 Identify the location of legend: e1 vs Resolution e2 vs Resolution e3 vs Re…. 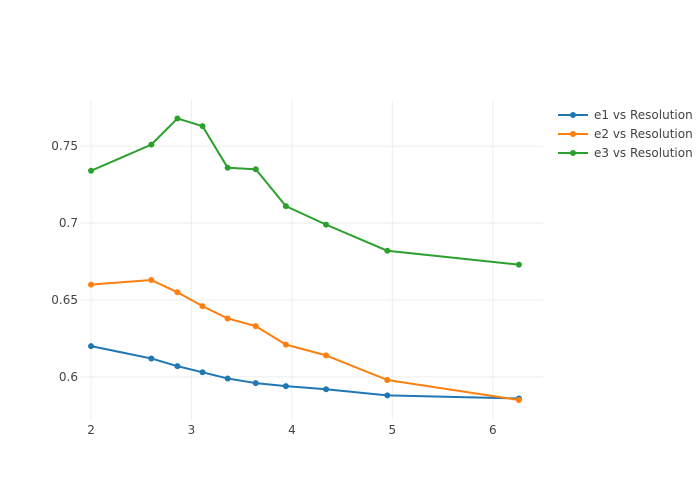
(625, 134).